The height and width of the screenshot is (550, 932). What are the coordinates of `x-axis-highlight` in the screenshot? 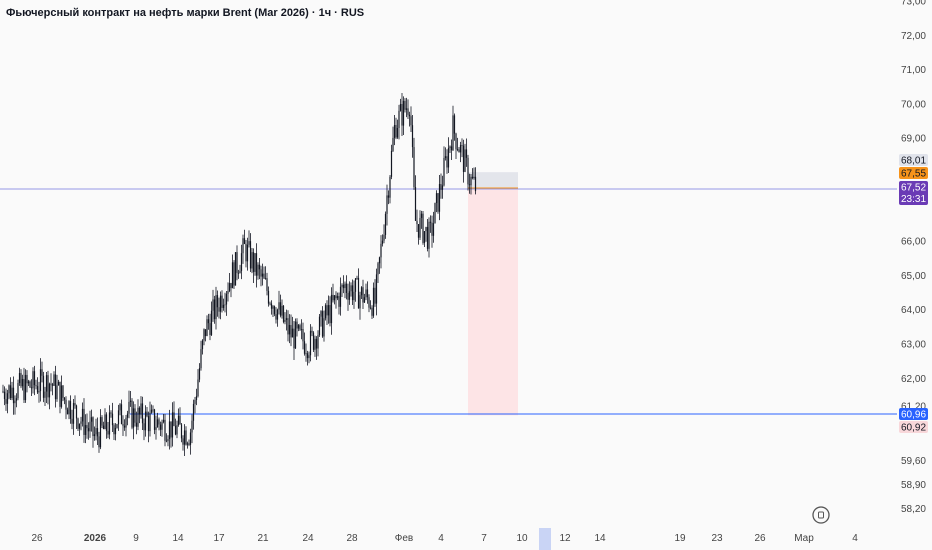 It's located at (545, 539).